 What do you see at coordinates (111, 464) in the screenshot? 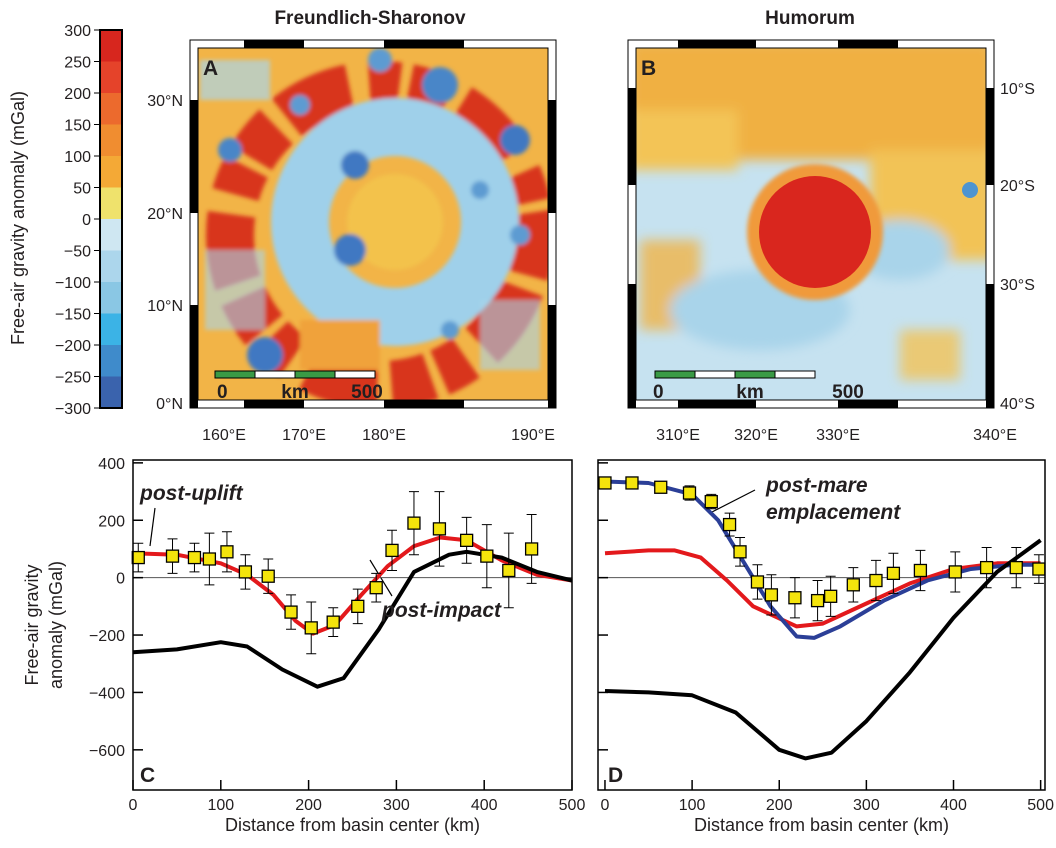
I see `y-tick-label: 400` at bounding box center [111, 464].